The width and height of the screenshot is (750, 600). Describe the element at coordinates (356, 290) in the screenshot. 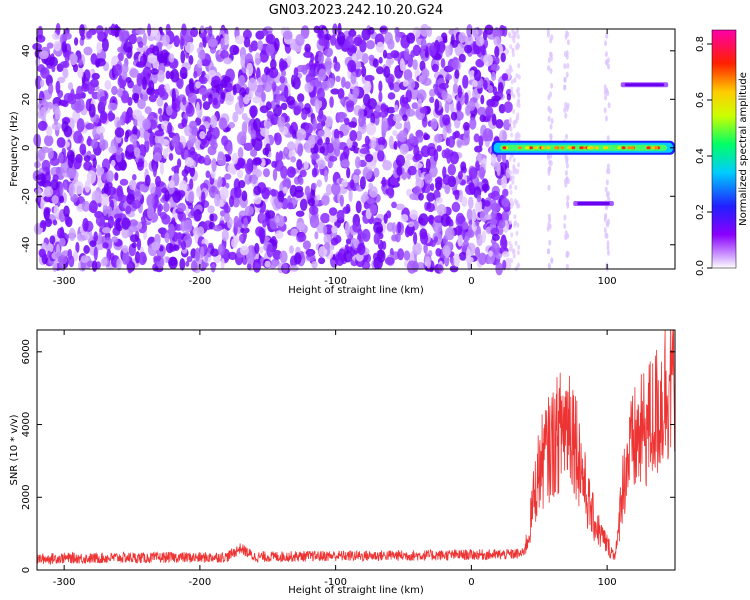

I see `spectrogram-x-label: Height of straight line (km)` at that location.